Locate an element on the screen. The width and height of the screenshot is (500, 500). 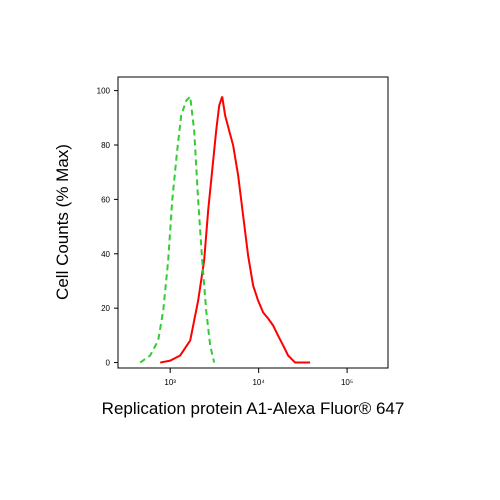
y-tick-label: 80 is located at coordinates (105, 145).